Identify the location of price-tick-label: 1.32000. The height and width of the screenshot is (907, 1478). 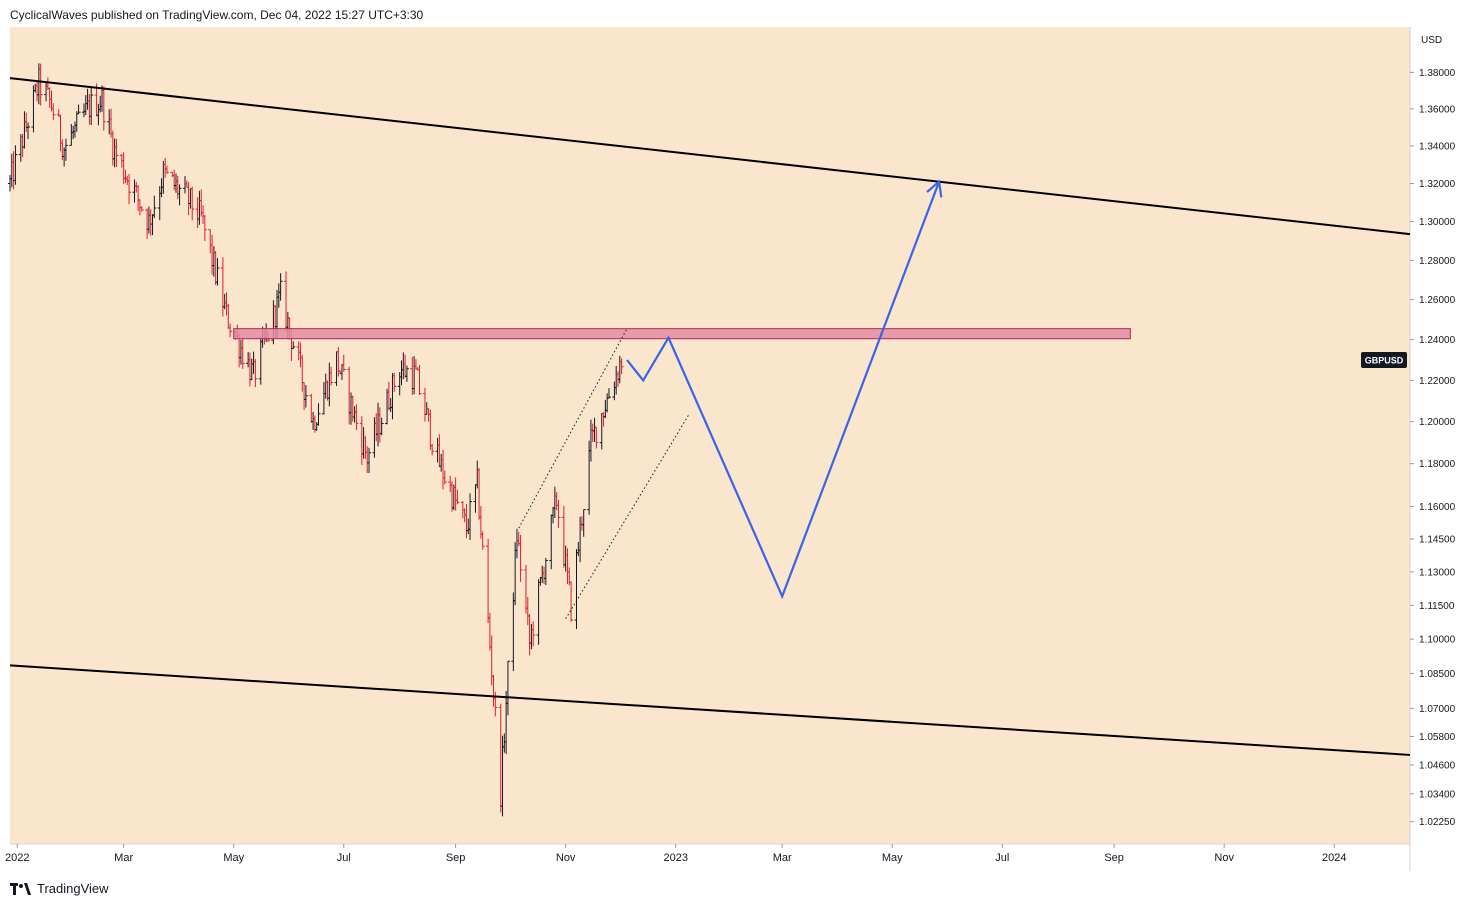
(1437, 184).